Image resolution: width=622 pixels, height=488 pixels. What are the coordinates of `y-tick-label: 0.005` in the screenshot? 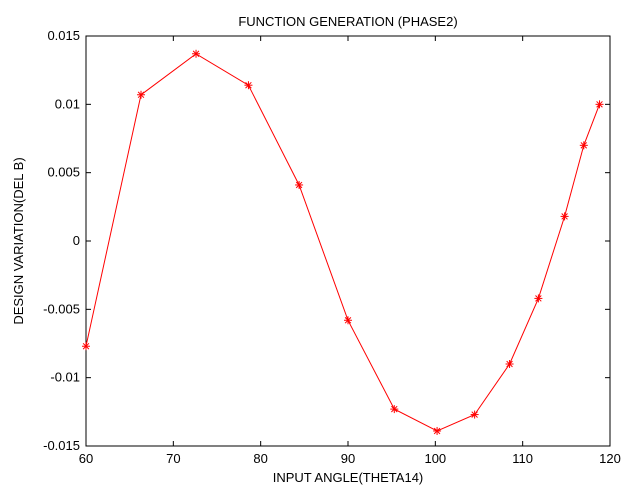 It's located at (63, 172).